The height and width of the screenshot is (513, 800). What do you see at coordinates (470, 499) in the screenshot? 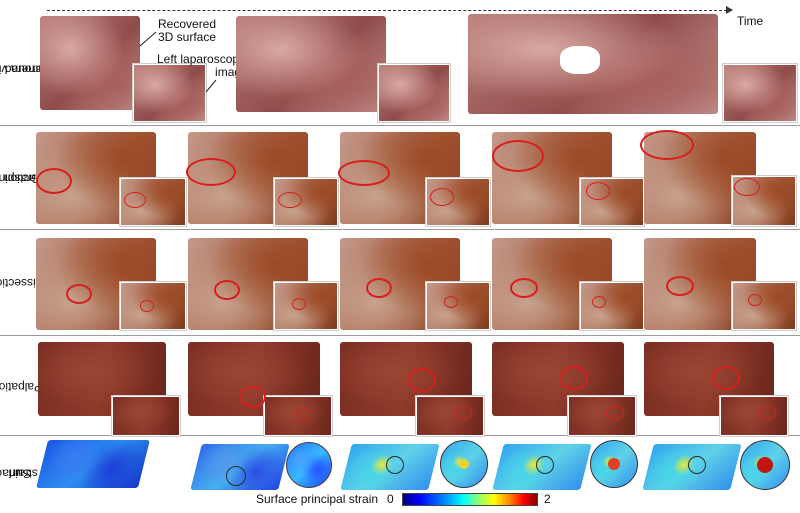
I see `colorbar` at bounding box center [470, 499].